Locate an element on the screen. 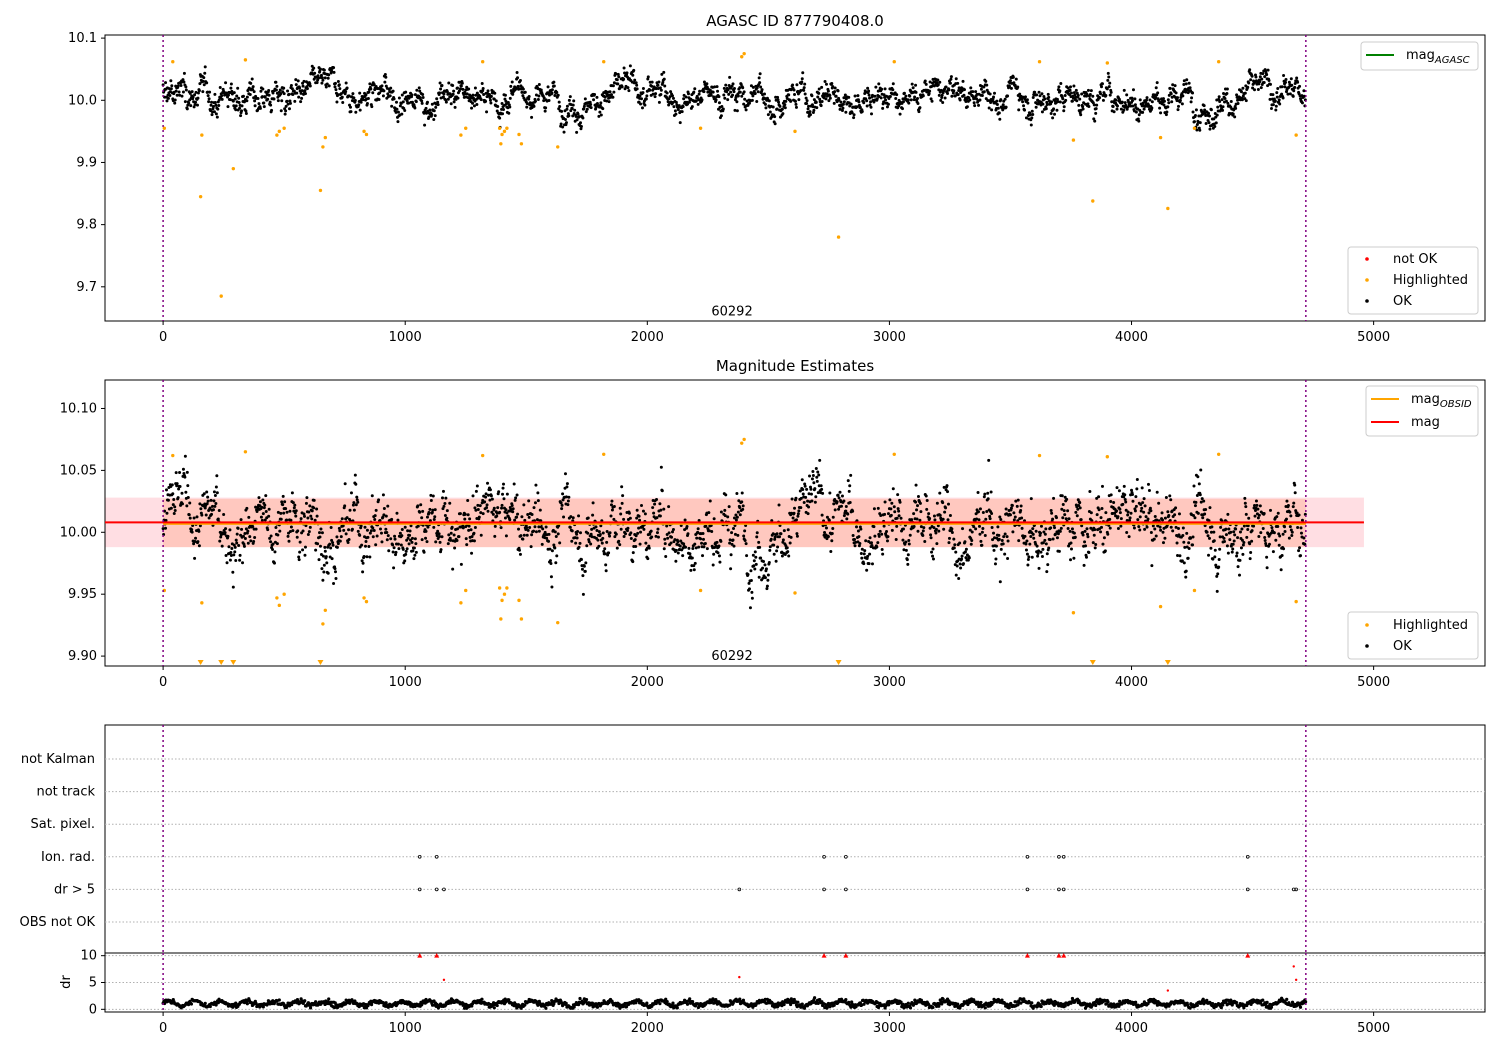 The image size is (1500, 1050). p2-below-range-marker is located at coordinates (838, 662).